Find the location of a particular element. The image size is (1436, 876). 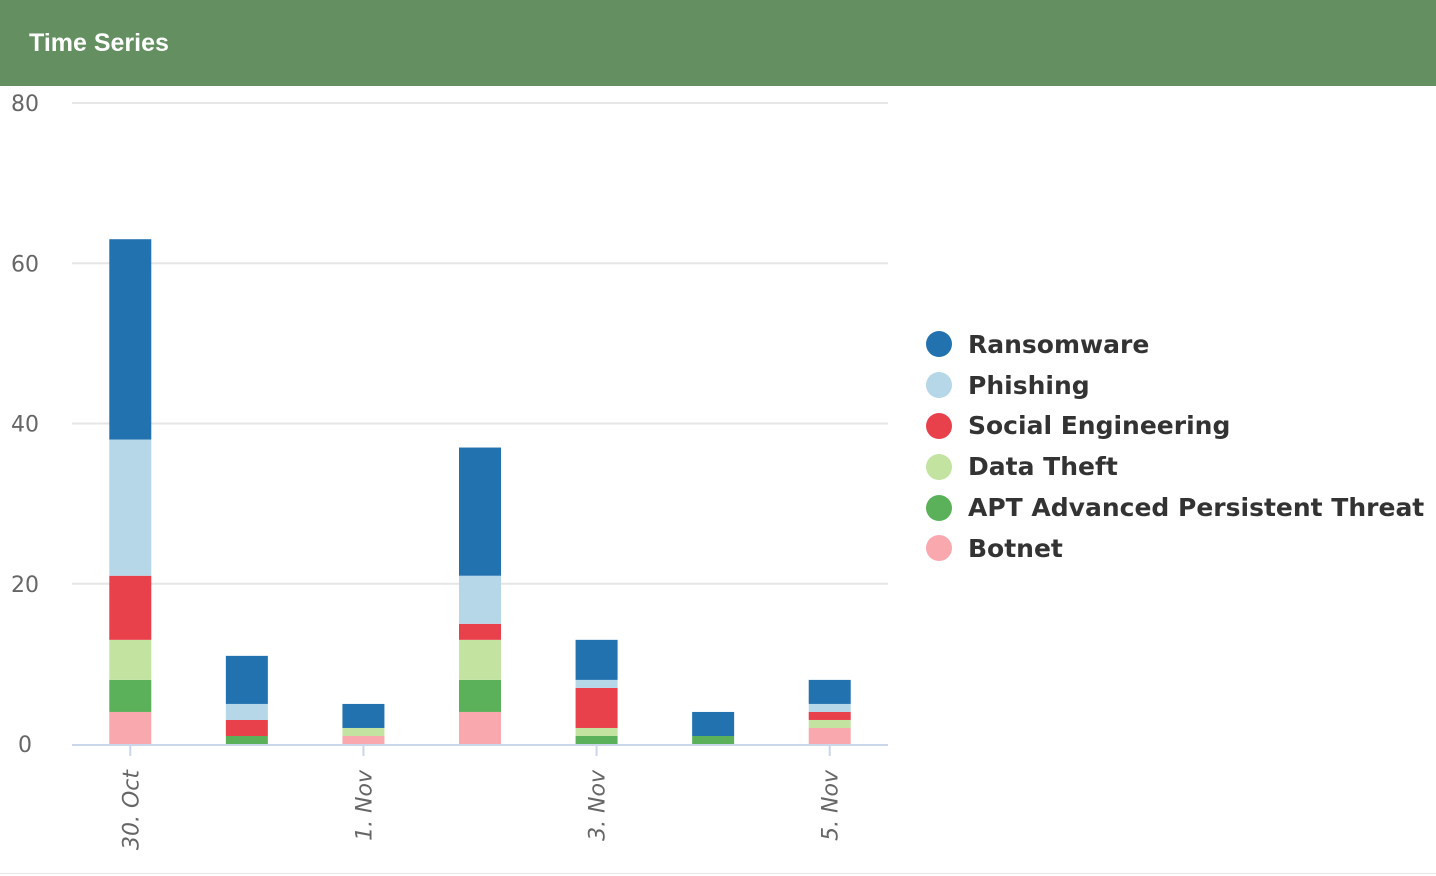

x-tick-label: 1. Nov is located at coordinates (364, 805).